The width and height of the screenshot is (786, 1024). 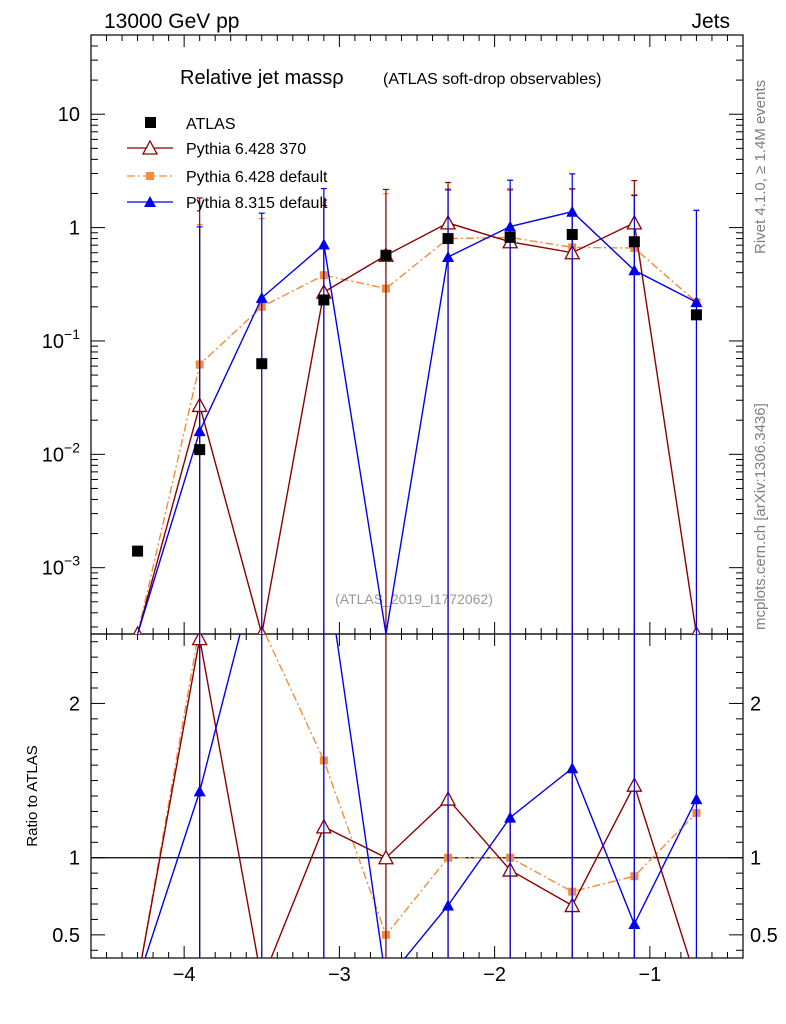 I want to click on legend-label-pythia8: Pythia 8.315 default, so click(x=257, y=203).